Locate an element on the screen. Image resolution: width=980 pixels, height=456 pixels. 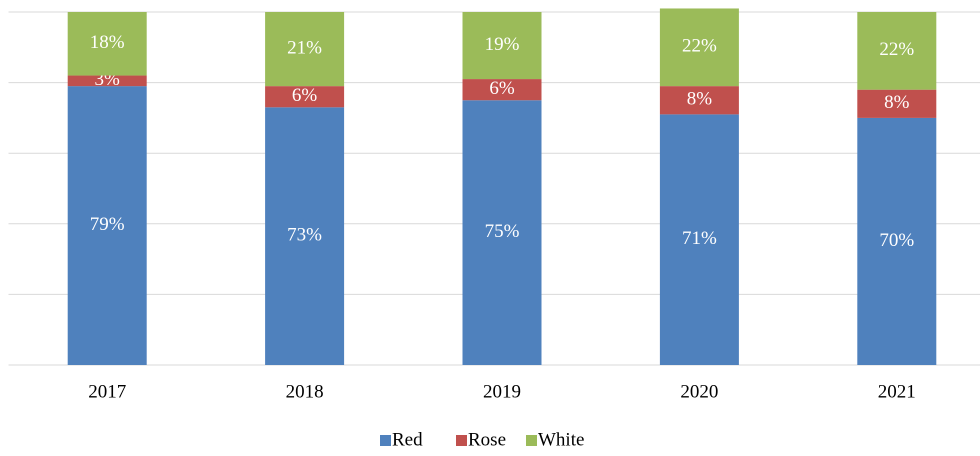
data-label: 79% is located at coordinates (107, 224).